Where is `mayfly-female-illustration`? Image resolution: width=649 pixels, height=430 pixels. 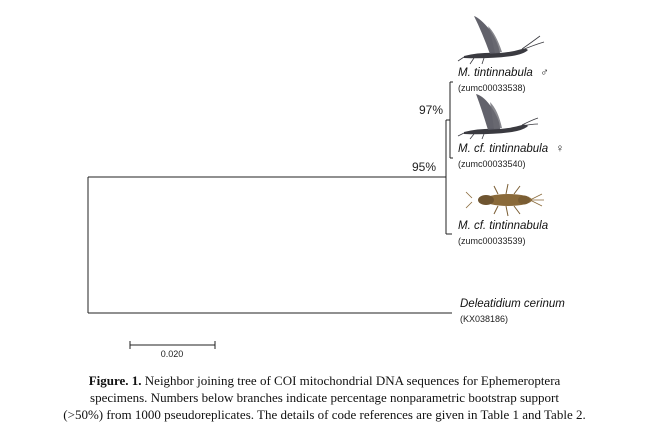 mayfly-female-illustration is located at coordinates (498, 117).